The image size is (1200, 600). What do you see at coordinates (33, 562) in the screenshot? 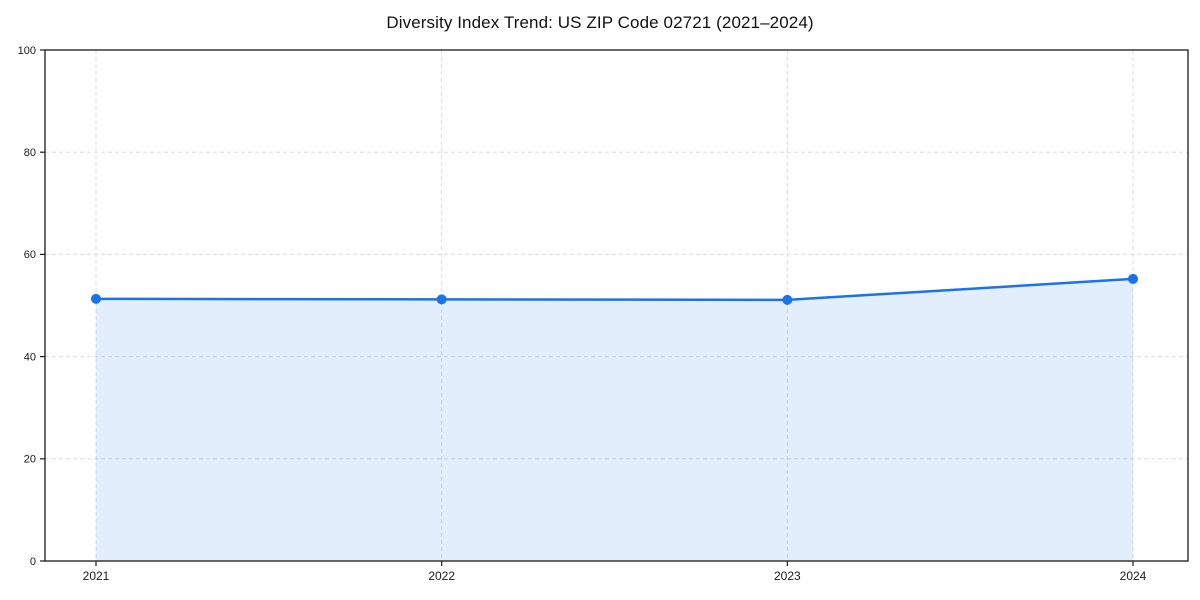
I see `y-tick-label: 0` at bounding box center [33, 562].